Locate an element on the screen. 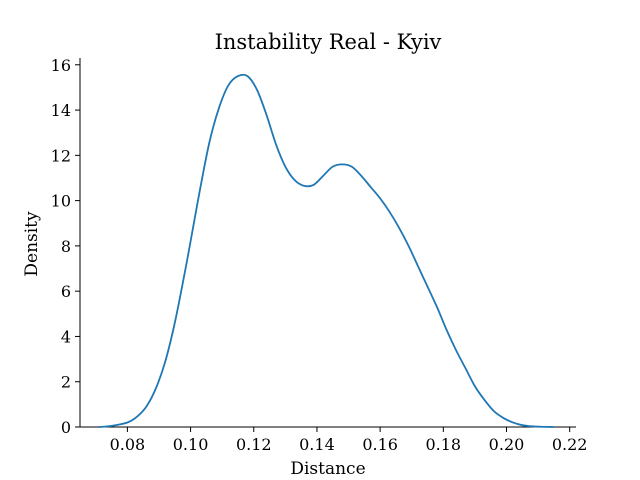 The image size is (640, 480). y-axis-ticks: 0 2 4 6 8 10 12 14 16 is located at coordinates (65, 246).